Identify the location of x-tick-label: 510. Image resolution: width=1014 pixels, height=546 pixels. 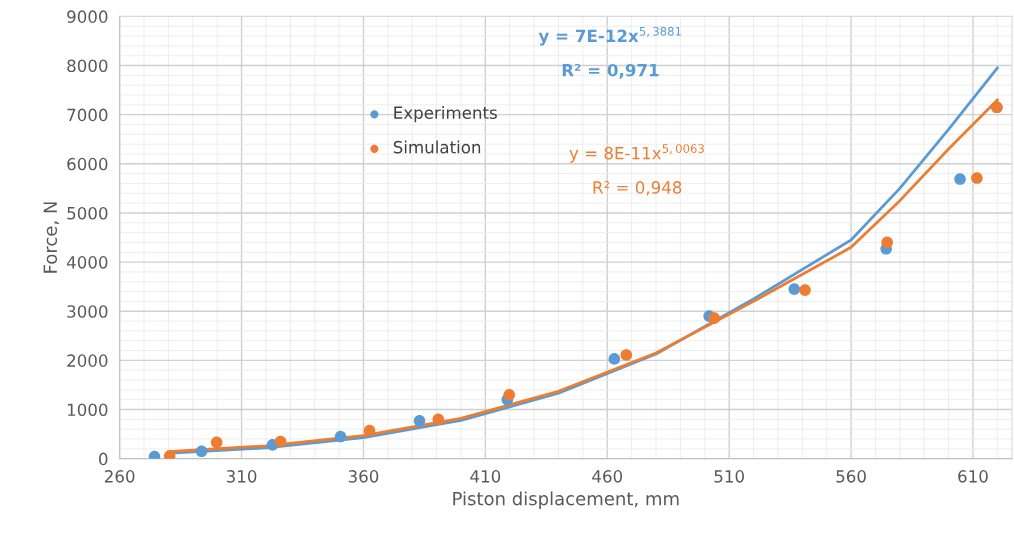
(729, 476).